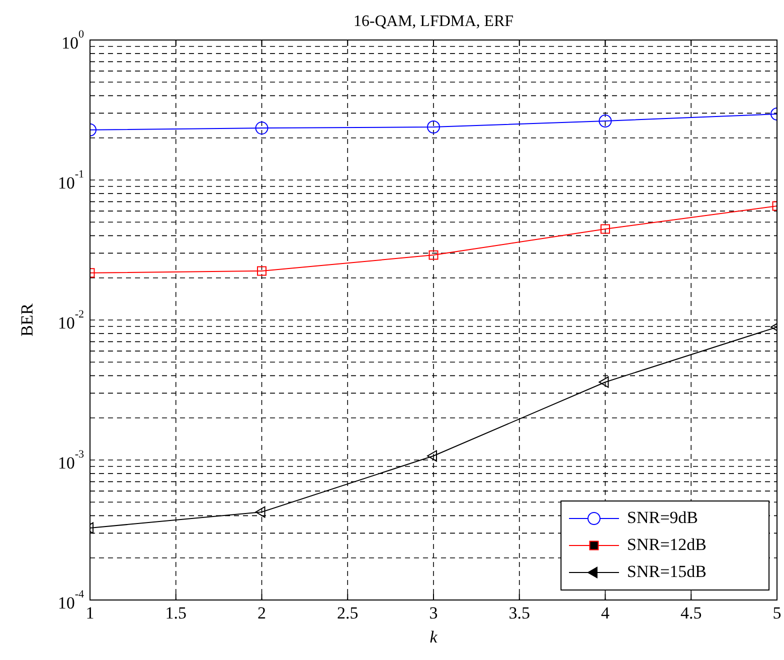  Describe the element at coordinates (666, 544) in the screenshot. I see `legend-label: SNR=12dB` at that location.